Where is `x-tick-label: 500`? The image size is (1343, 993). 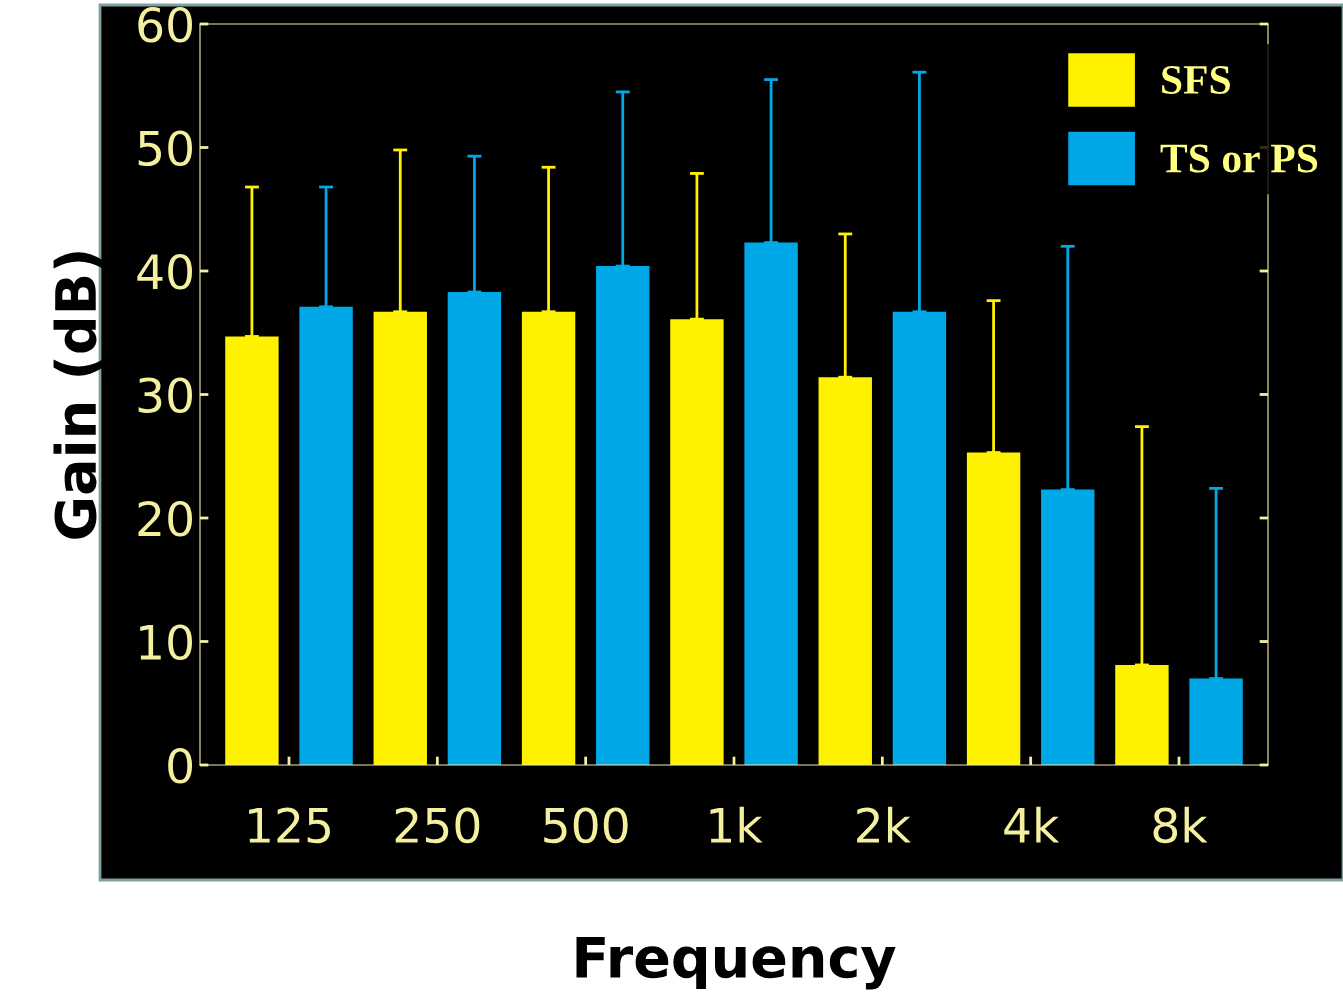 x-tick-label: 500 is located at coordinates (586, 825).